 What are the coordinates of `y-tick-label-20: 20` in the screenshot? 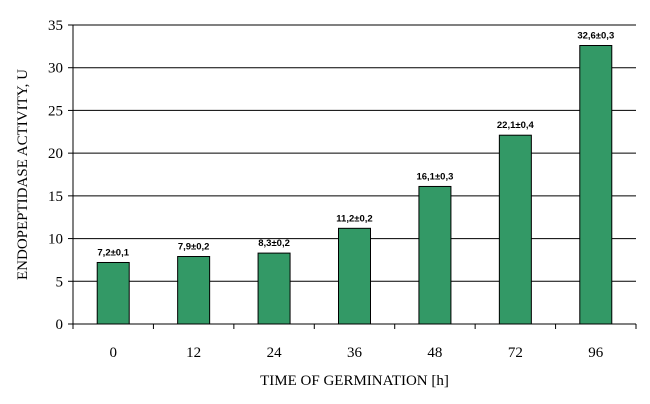 It's located at (55, 154).